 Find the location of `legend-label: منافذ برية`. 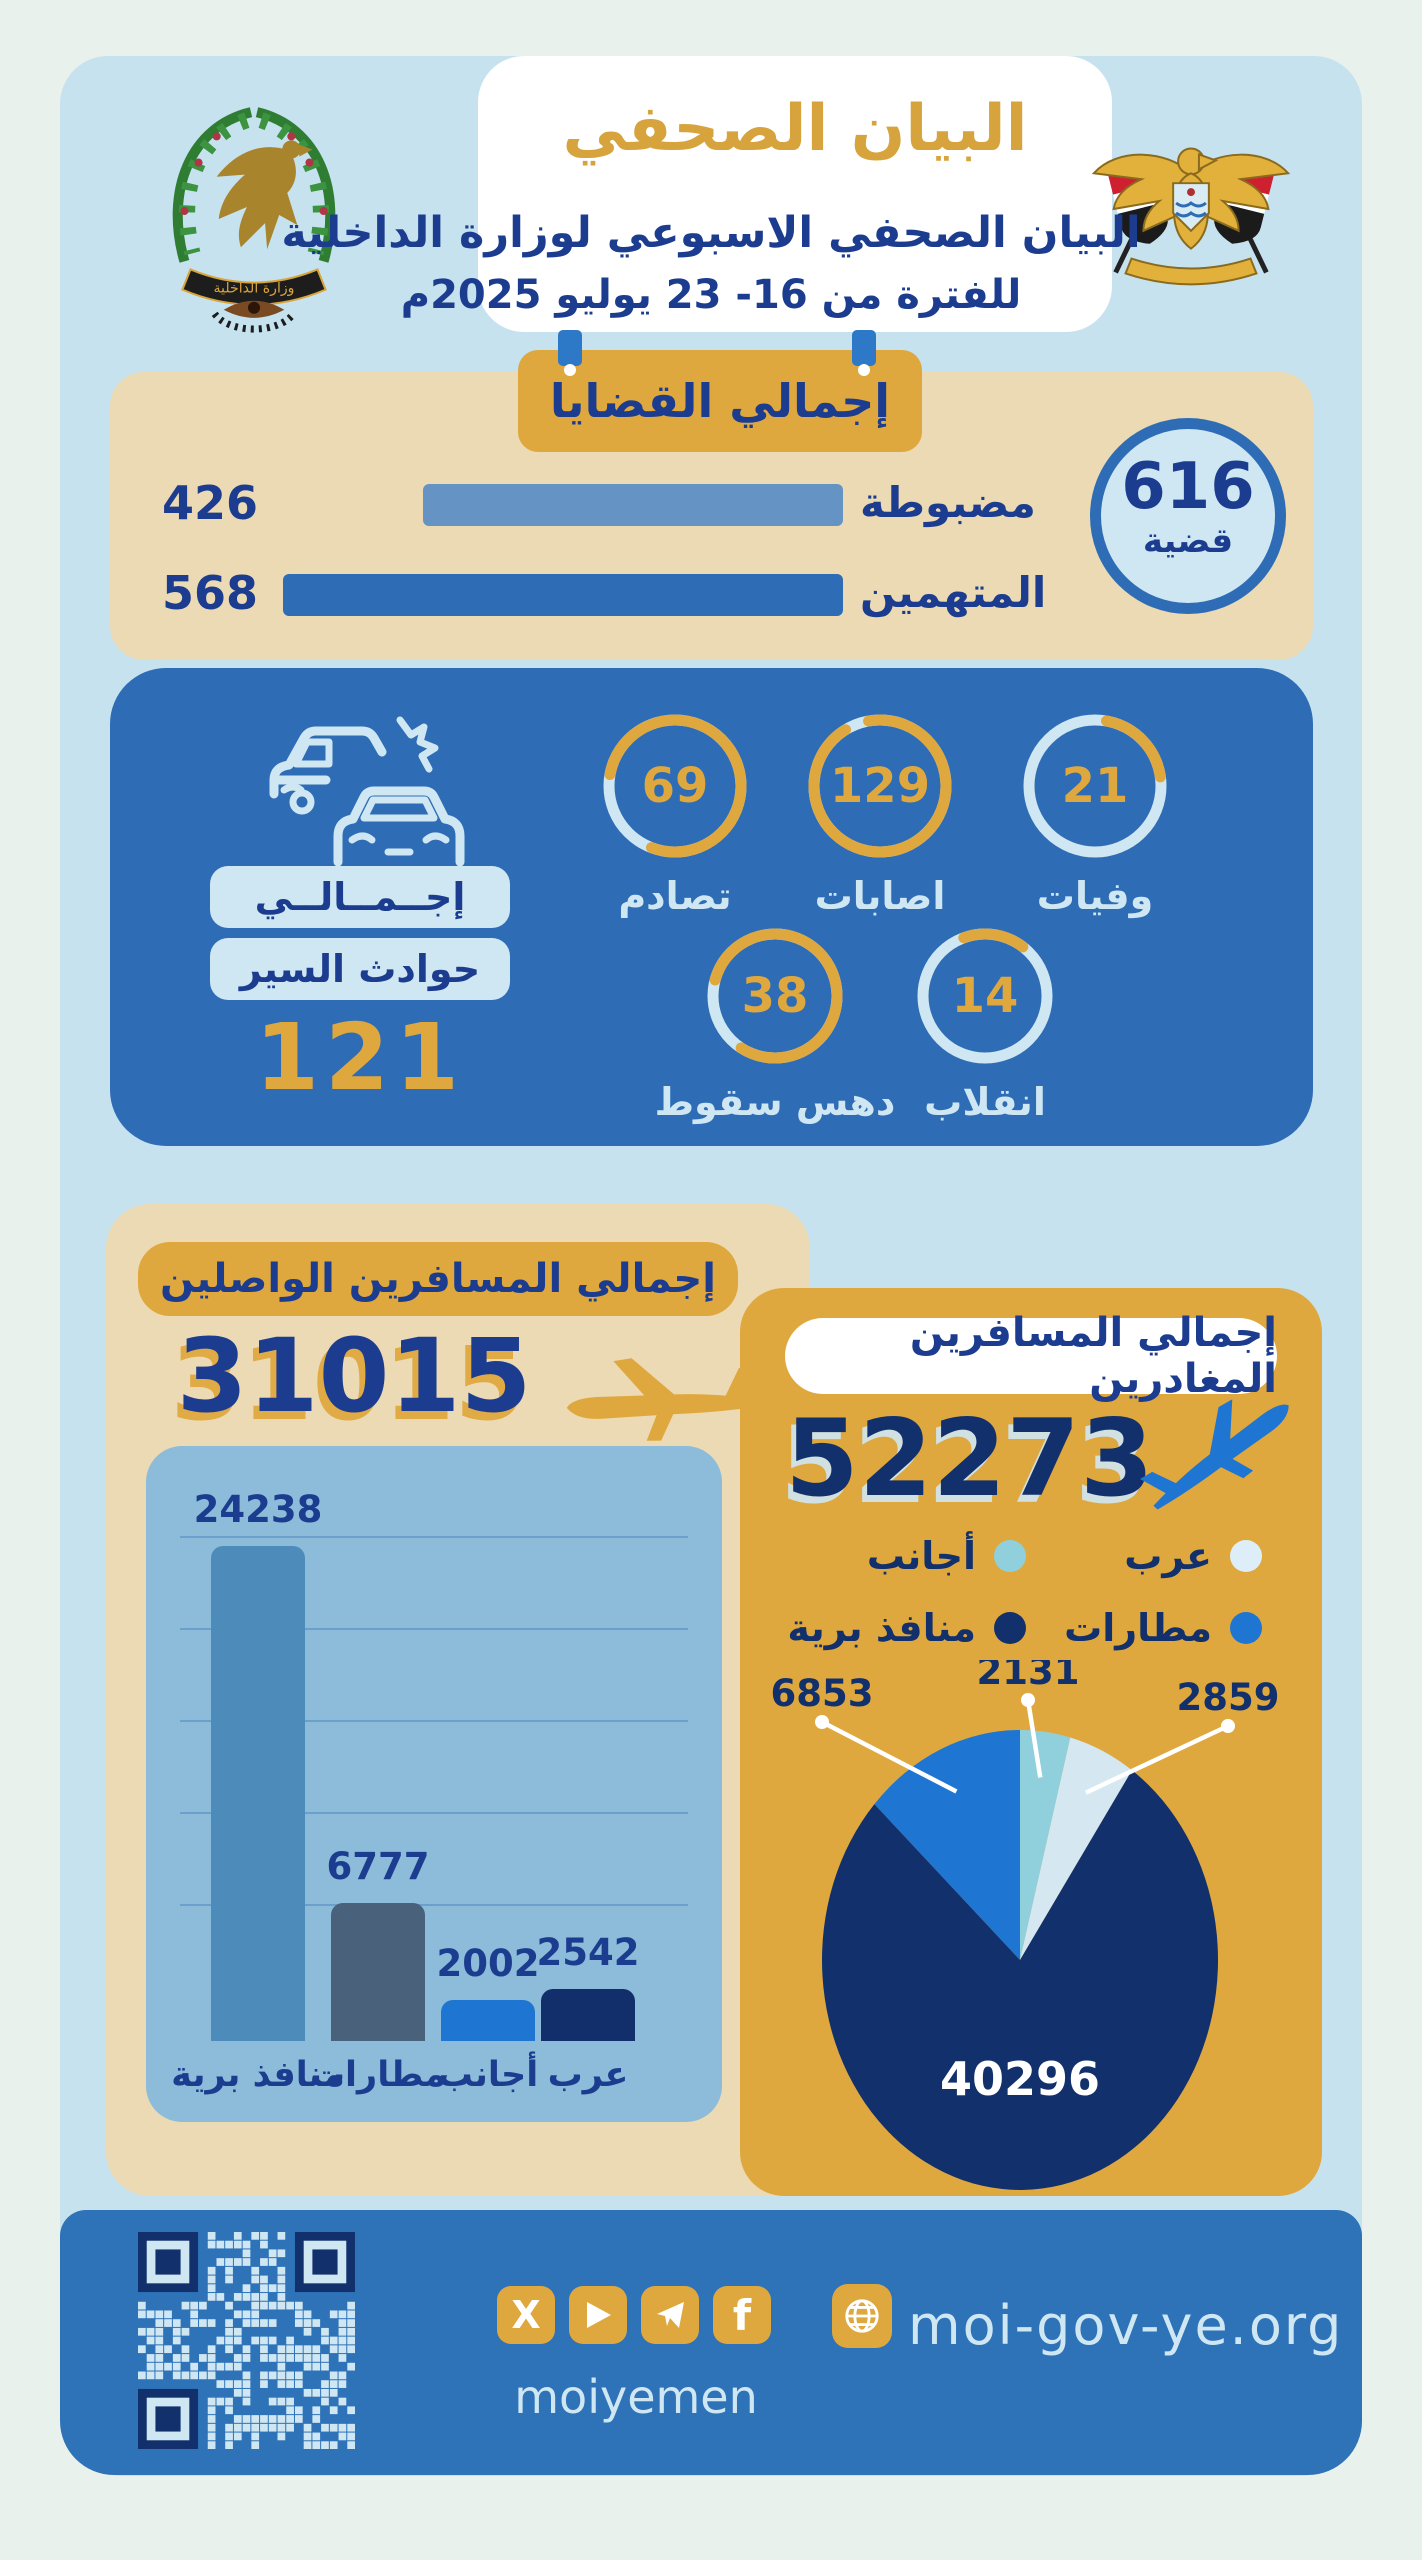

legend-label: منافذ برية is located at coordinates (881, 1628).